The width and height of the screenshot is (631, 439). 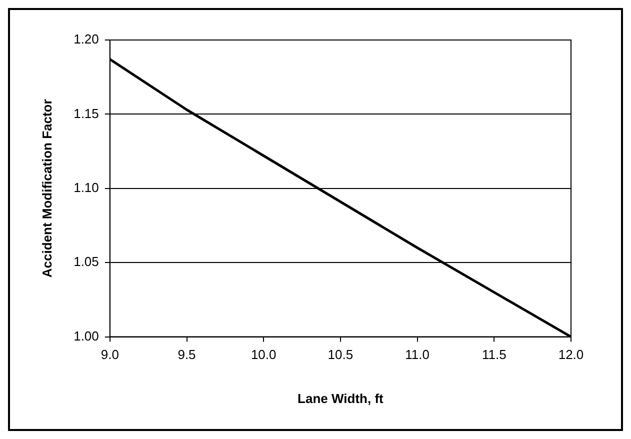 What do you see at coordinates (187, 354) in the screenshot?
I see `x-tick-label: 9.5` at bounding box center [187, 354].